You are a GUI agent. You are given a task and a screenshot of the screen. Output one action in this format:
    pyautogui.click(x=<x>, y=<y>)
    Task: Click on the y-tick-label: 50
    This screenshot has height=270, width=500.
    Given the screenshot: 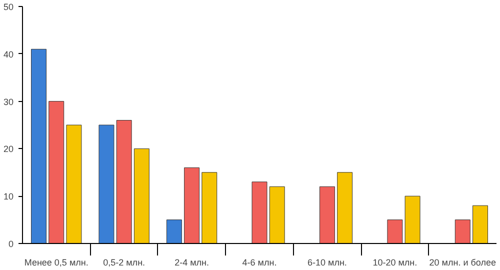 What is the action you would take?
    pyautogui.click(x=8, y=7)
    